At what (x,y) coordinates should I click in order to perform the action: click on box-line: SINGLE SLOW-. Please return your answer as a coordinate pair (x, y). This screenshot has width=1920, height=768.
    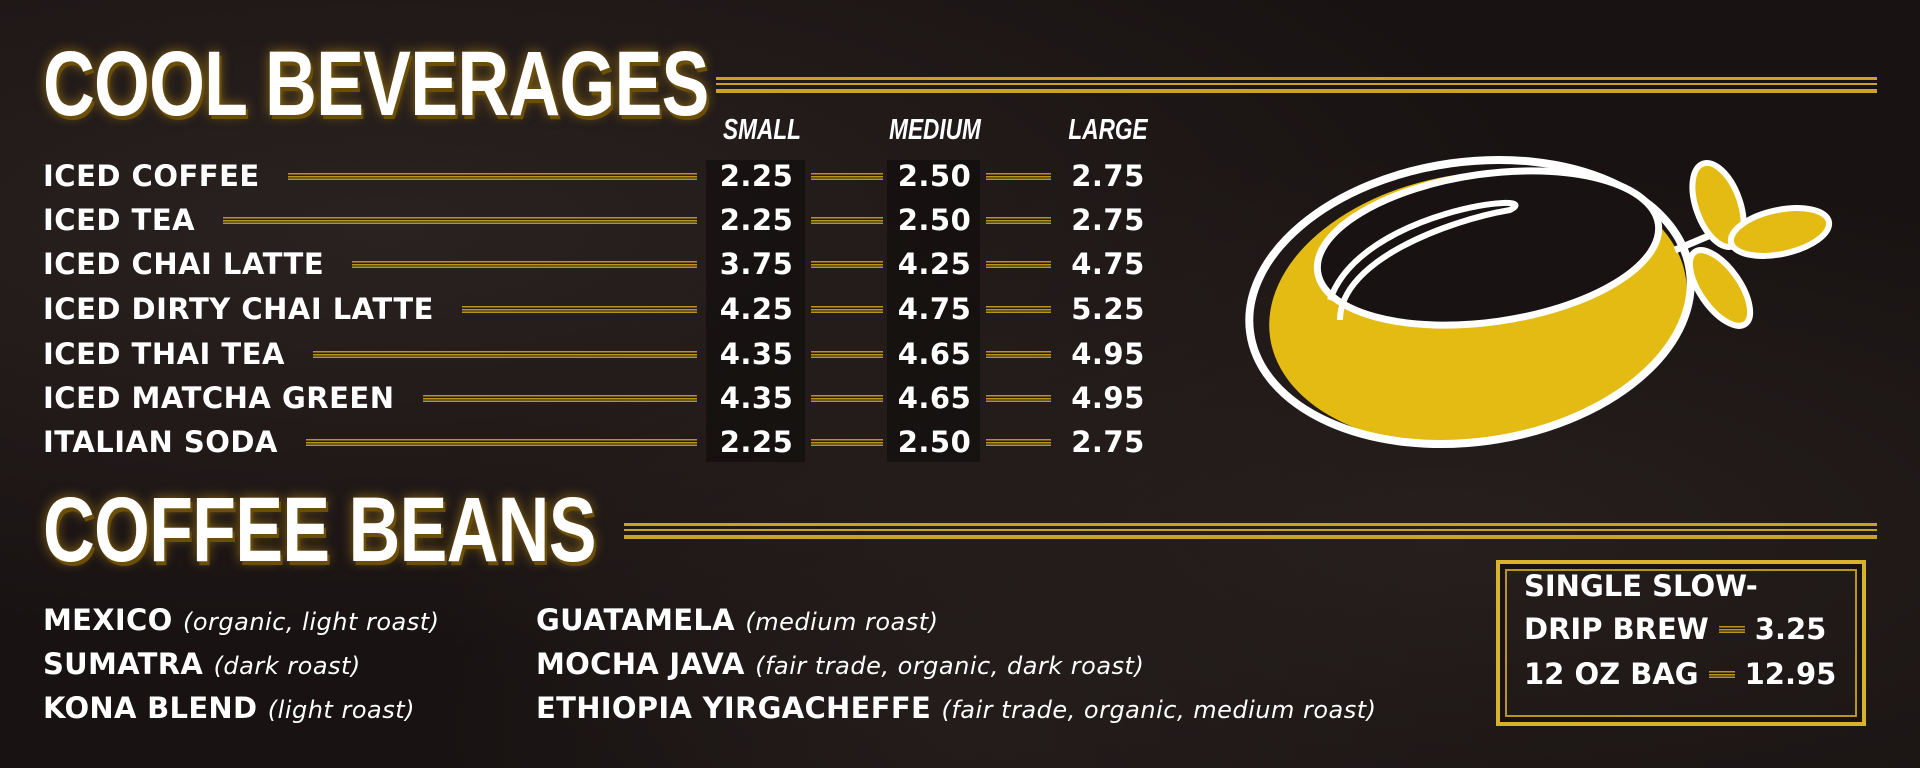
    Looking at the image, I should click on (1682, 586).